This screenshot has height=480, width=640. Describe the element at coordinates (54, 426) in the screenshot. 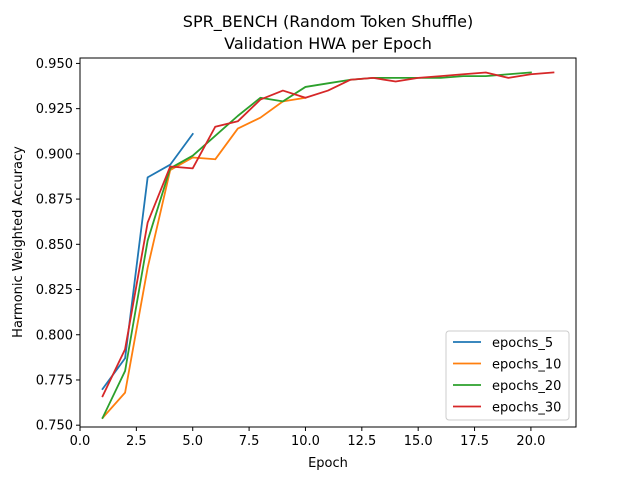

I see `y-tick-label: 0.750` at that location.